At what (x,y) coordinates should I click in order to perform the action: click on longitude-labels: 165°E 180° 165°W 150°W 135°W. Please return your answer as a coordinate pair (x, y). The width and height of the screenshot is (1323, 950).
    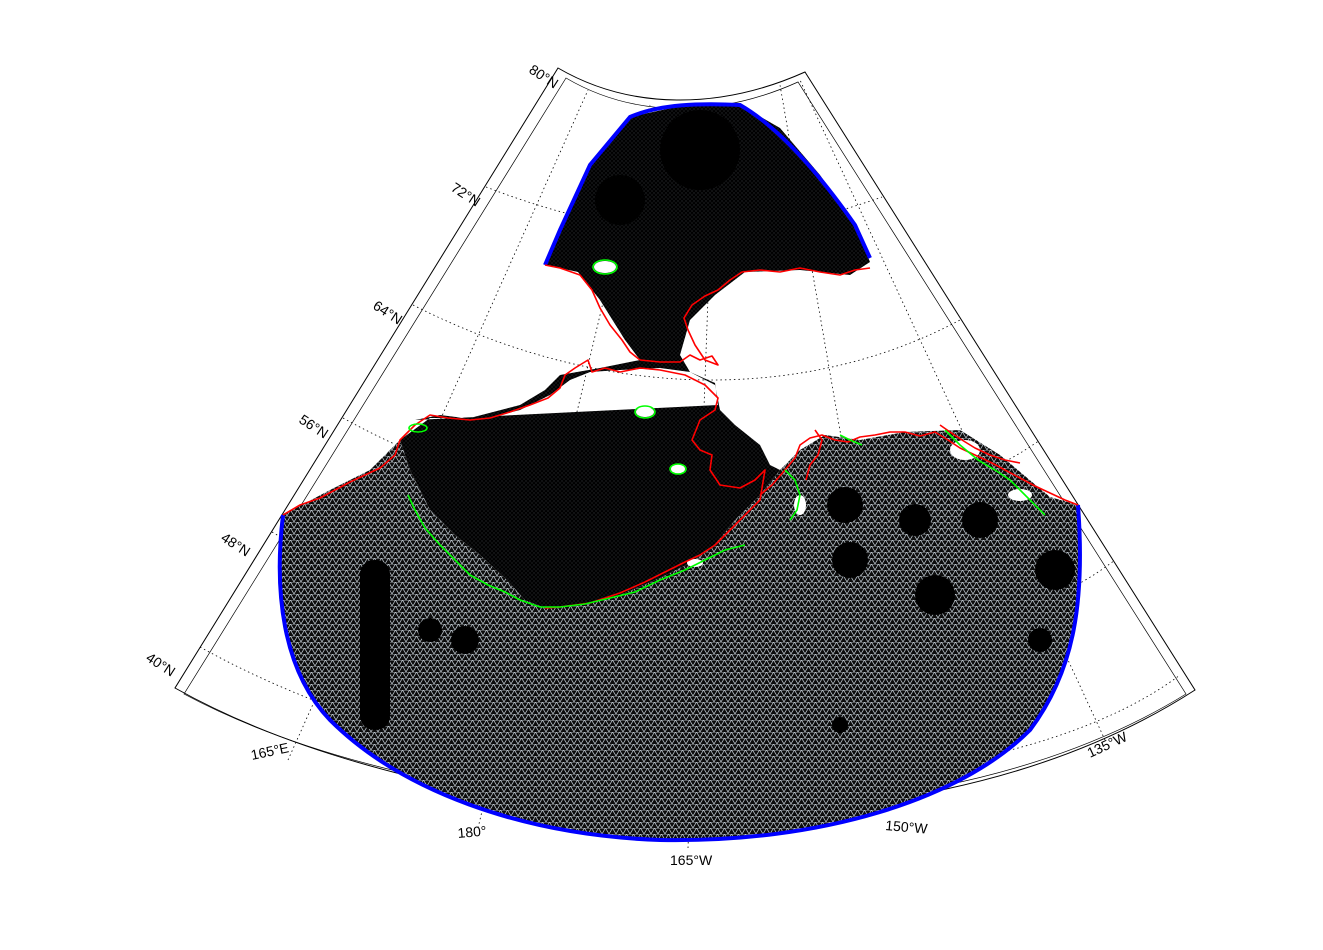
    Looking at the image, I should click on (689, 798).